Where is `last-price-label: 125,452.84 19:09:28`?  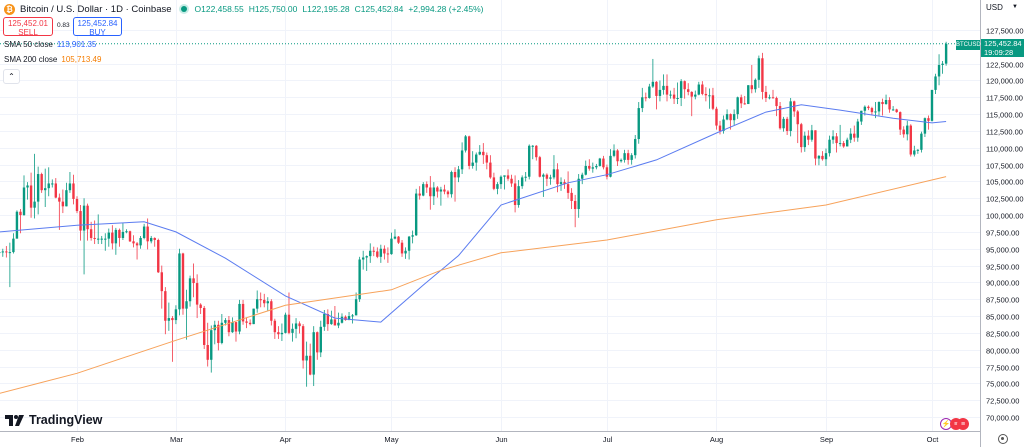 last-price-label: 125,452.84 19:09:28 is located at coordinates (1002, 48).